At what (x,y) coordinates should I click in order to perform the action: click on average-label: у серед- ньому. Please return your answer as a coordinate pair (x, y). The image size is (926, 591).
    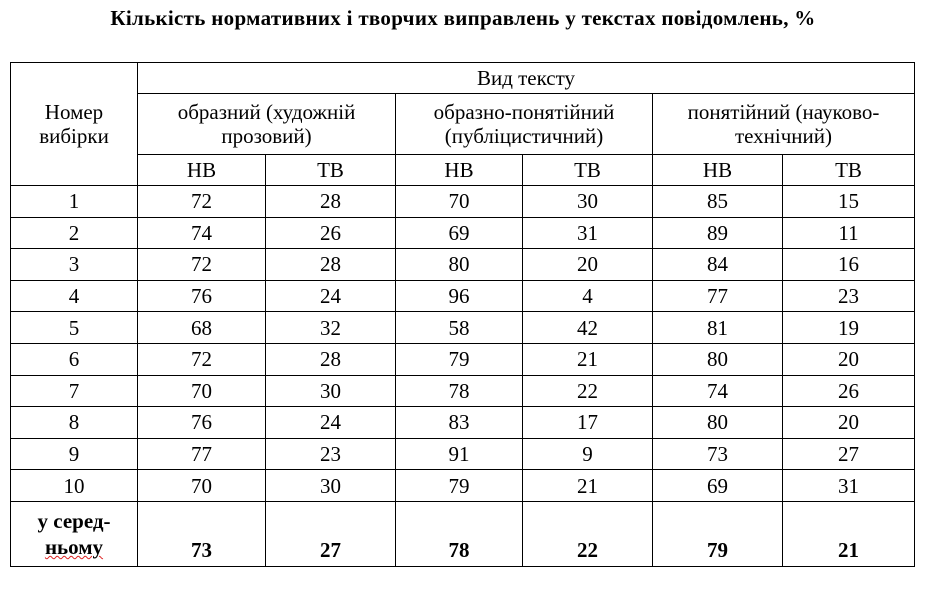
    Looking at the image, I should click on (74, 533).